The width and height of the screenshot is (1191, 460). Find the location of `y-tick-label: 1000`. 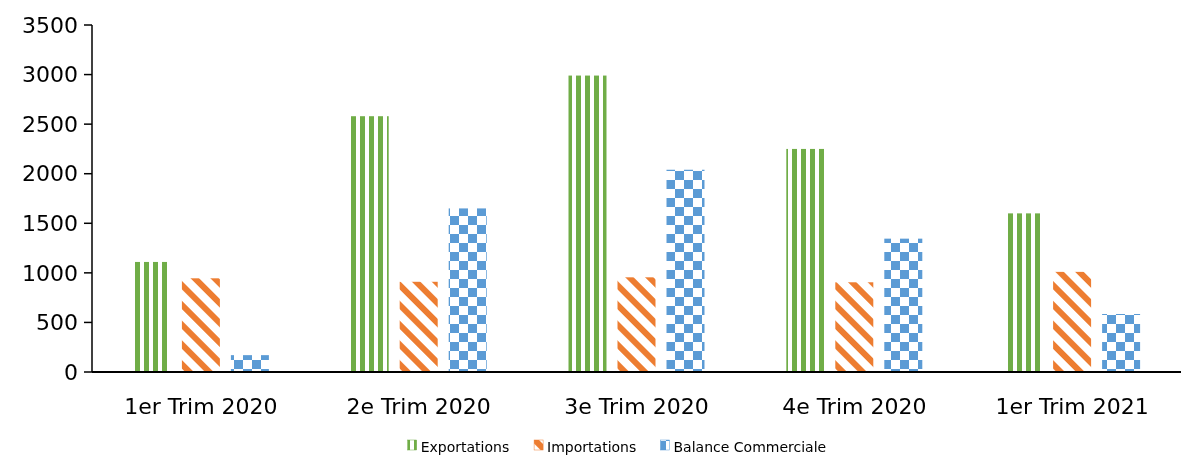

y-tick-label: 1000 is located at coordinates (50, 273).